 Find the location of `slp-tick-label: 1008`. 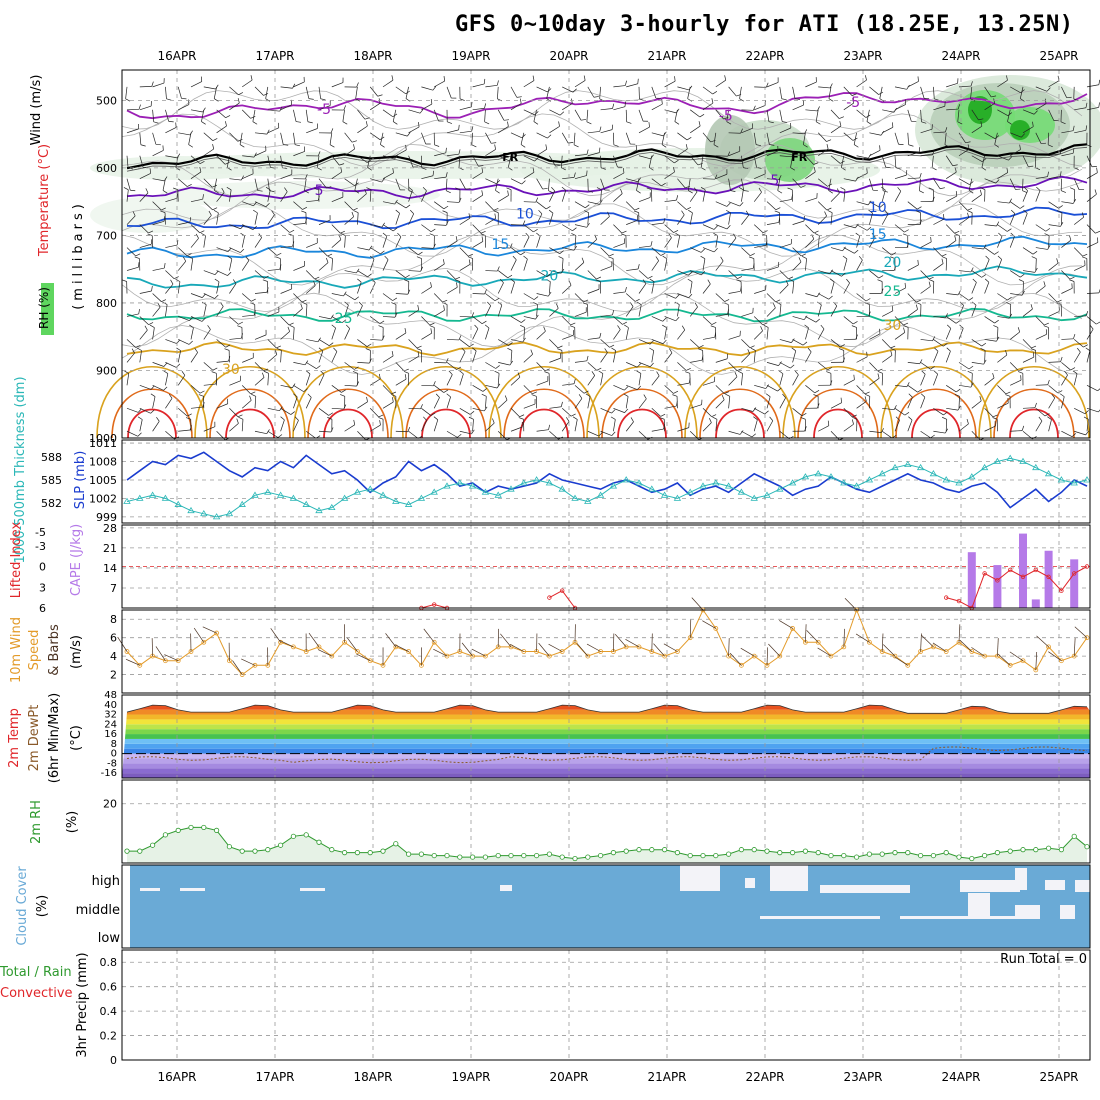

slp-tick-label: 1008 is located at coordinates (103, 462).